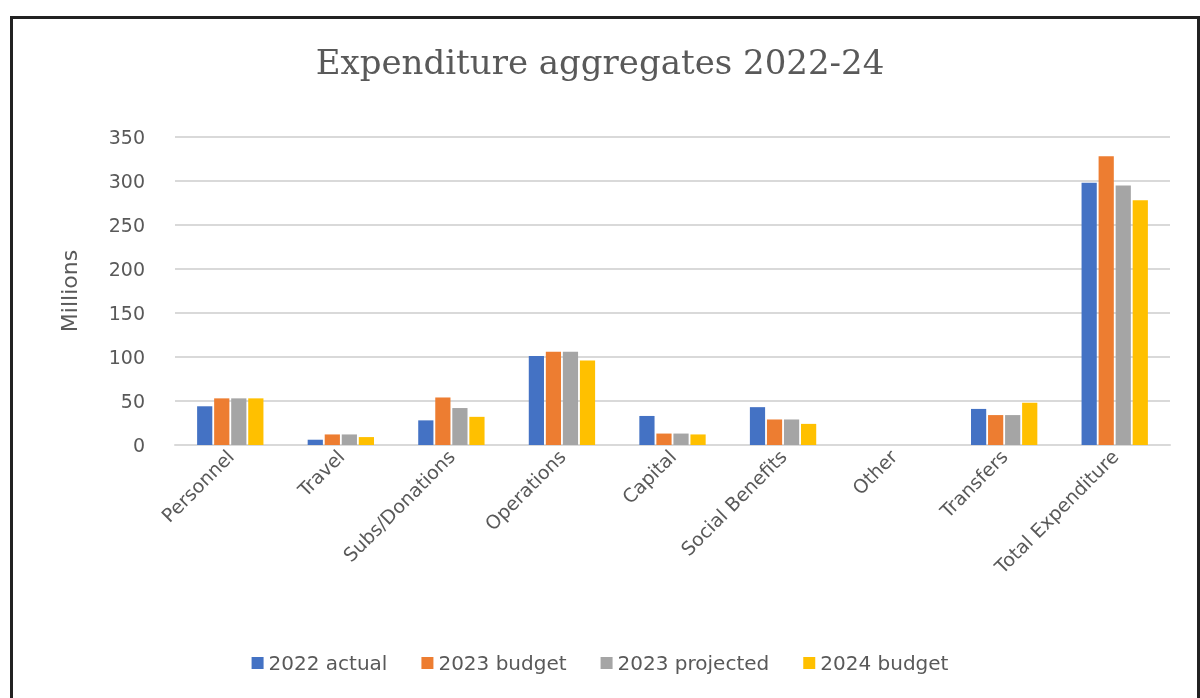  Describe the element at coordinates (328, 663) in the screenshot. I see `legend-label: 2022 actual` at that location.